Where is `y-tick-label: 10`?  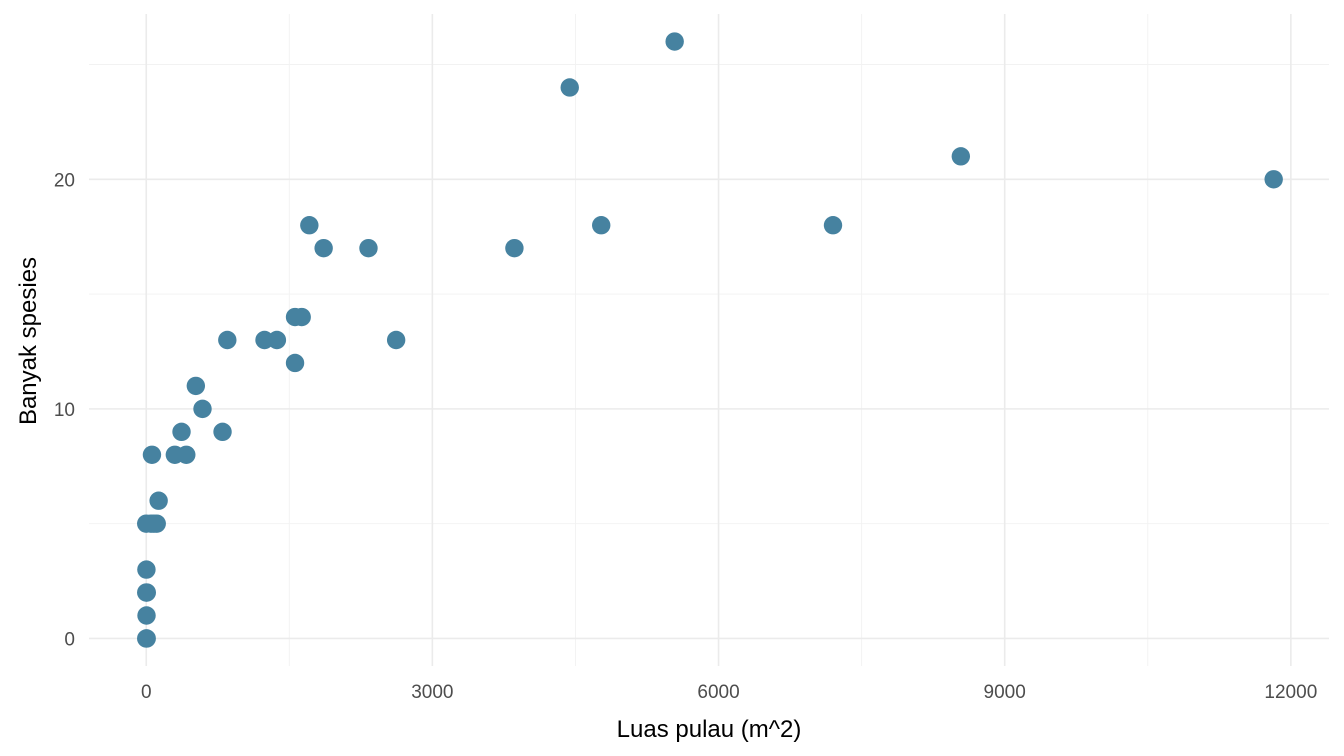
y-tick-label: 10 is located at coordinates (64, 410).